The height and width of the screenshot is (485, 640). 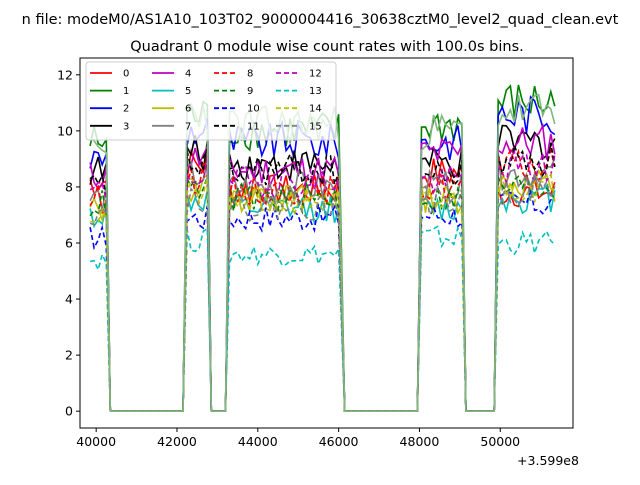 I want to click on legend-label: 14, so click(x=315, y=109).